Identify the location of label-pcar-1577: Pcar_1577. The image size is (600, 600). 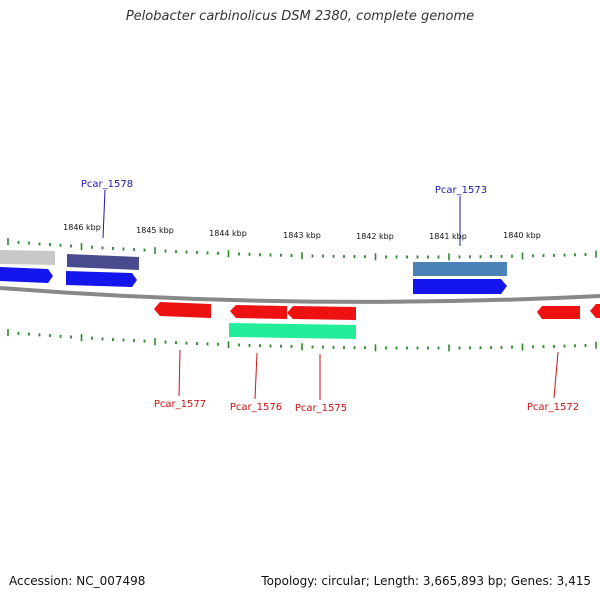
(180, 404).